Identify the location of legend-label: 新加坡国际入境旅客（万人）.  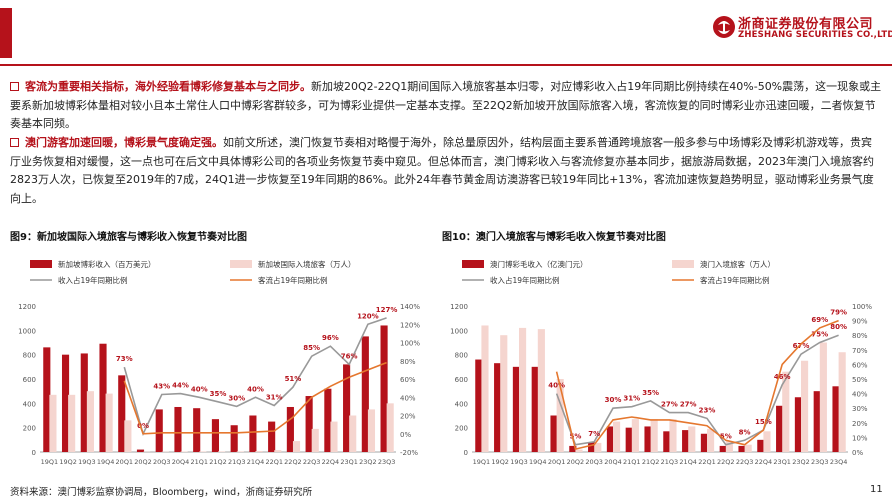
(307, 264).